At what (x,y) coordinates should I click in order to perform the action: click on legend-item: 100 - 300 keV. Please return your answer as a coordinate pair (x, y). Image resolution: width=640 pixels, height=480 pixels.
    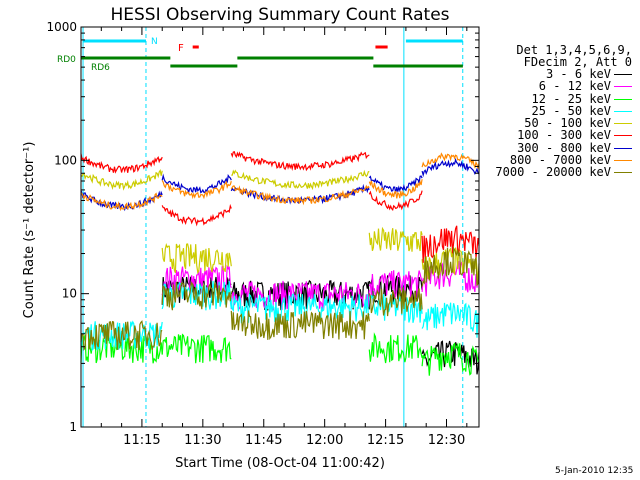
    Looking at the image, I should click on (556, 135).